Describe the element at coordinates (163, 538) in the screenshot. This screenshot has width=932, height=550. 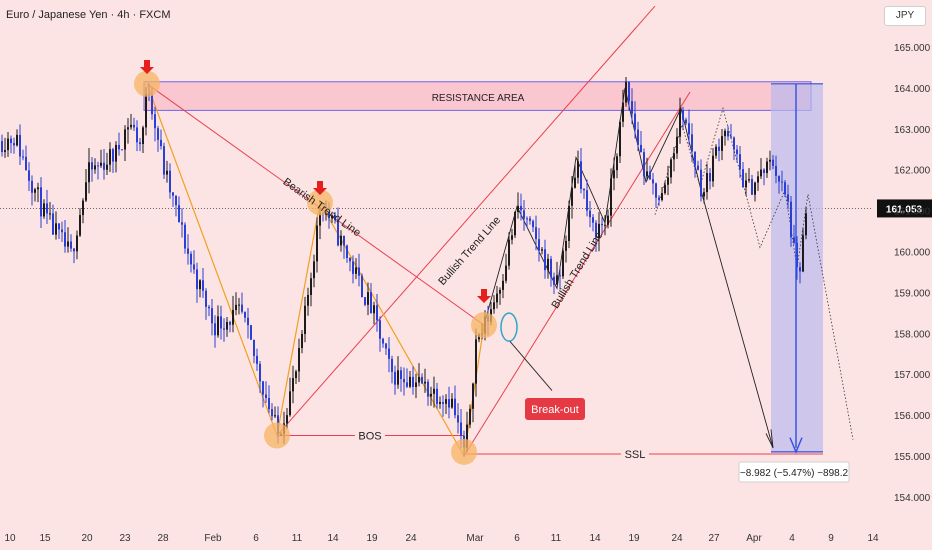
I see `x-tick-label: 28` at that location.